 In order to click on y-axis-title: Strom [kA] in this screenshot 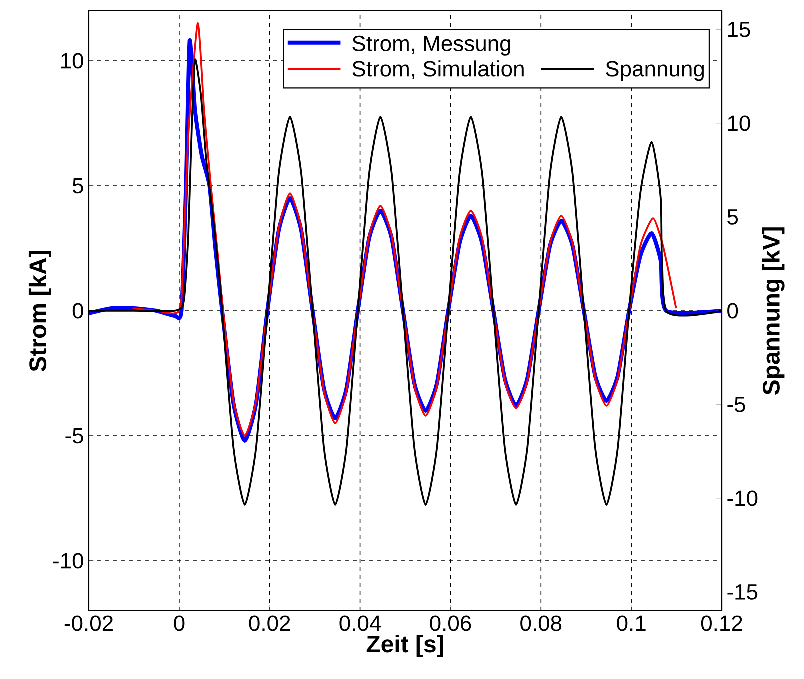, I will do `click(40, 311)`.